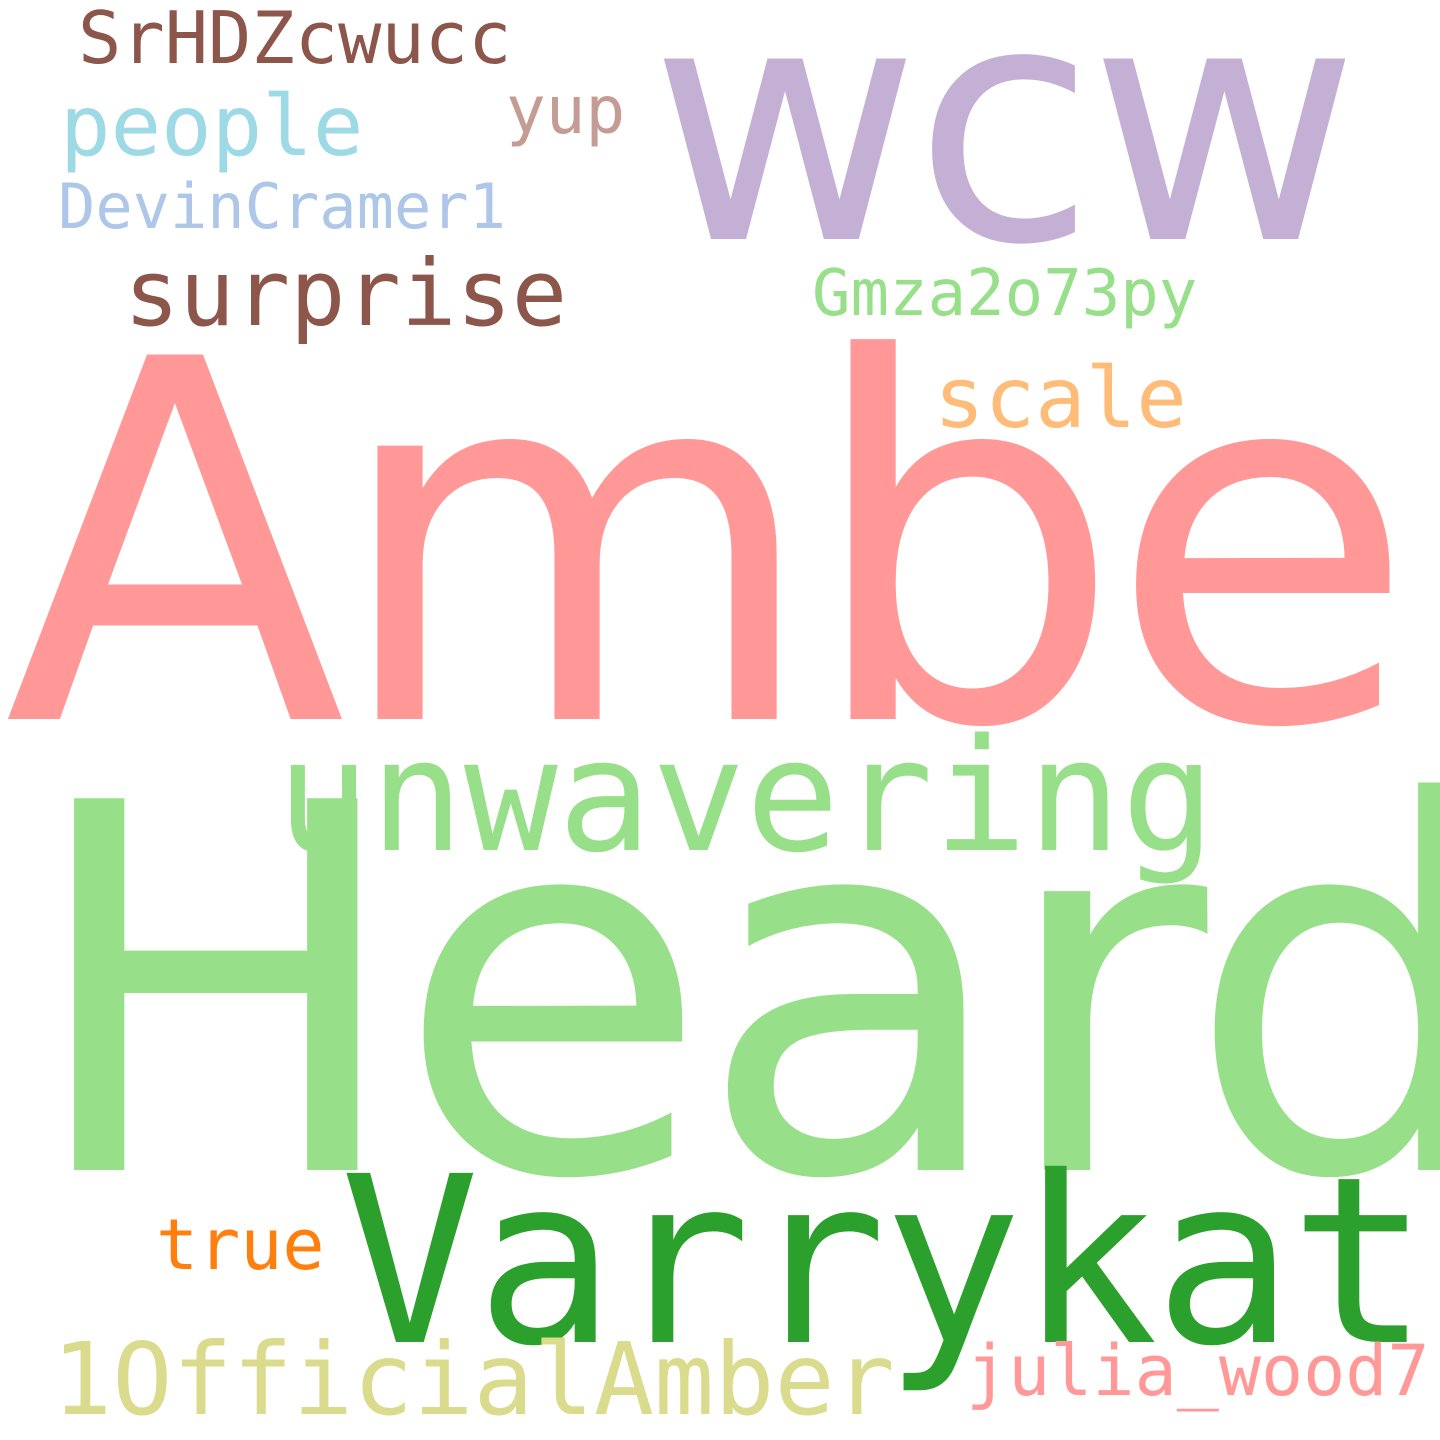 The width and height of the screenshot is (1440, 1440). Describe the element at coordinates (1198, 1371) in the screenshot. I see `word-julia-wood7: julia_wood7` at that location.